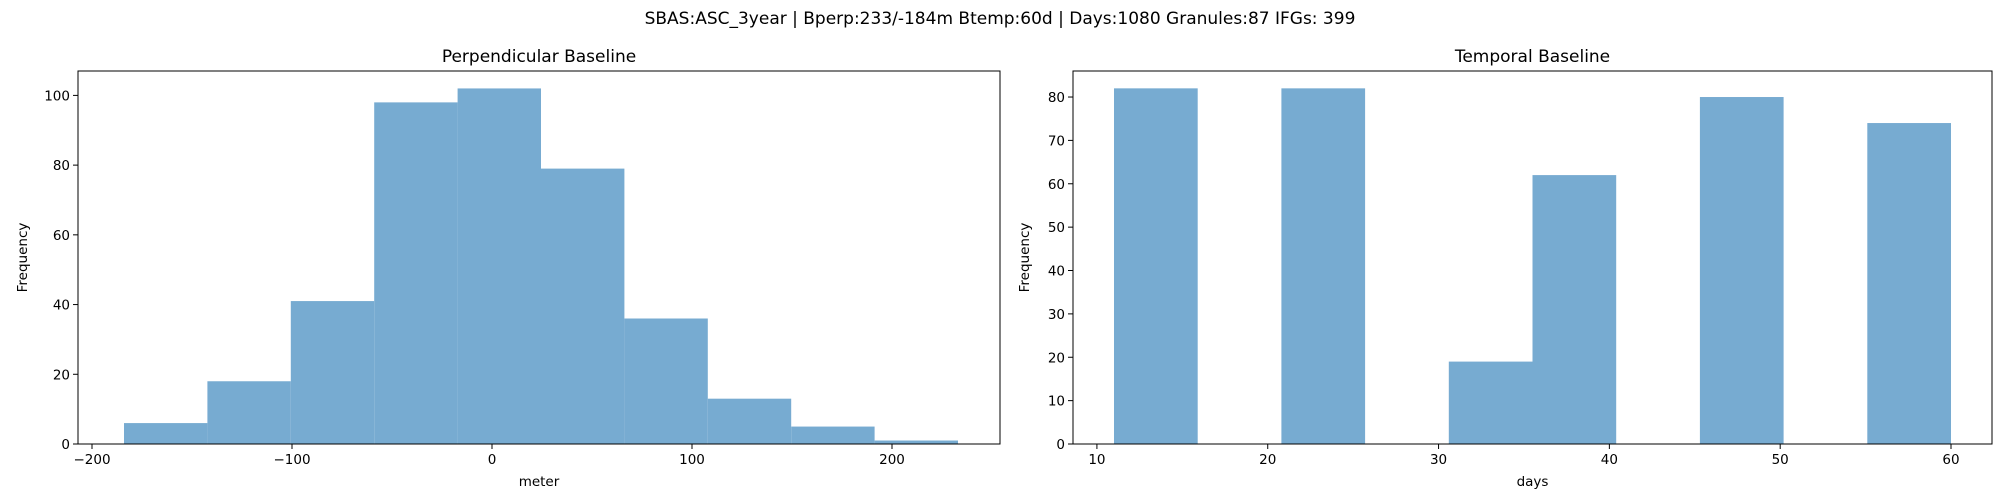 Image resolution: width=2000 pixels, height=500 pixels. Describe the element at coordinates (492, 460) in the screenshot. I see `x-tick-label: 0` at that location.